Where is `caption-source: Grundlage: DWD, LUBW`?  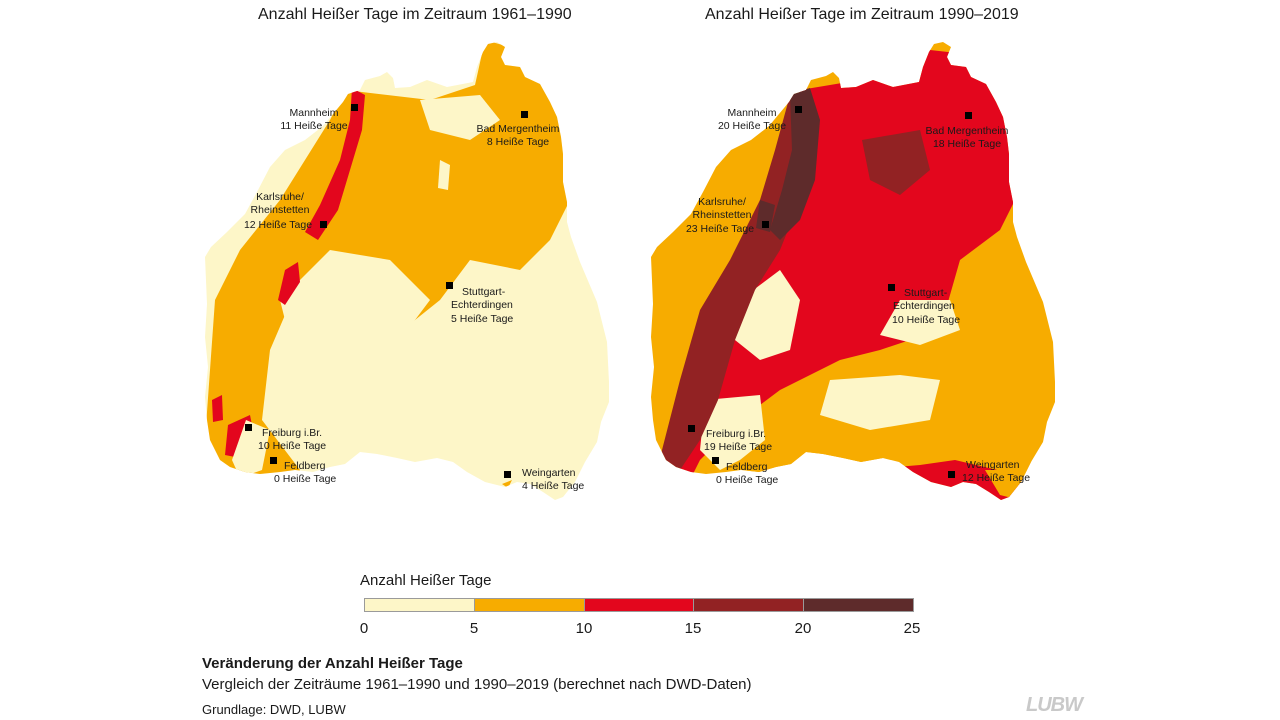 caption-source: Grundlage: DWD, LUBW is located at coordinates (274, 709).